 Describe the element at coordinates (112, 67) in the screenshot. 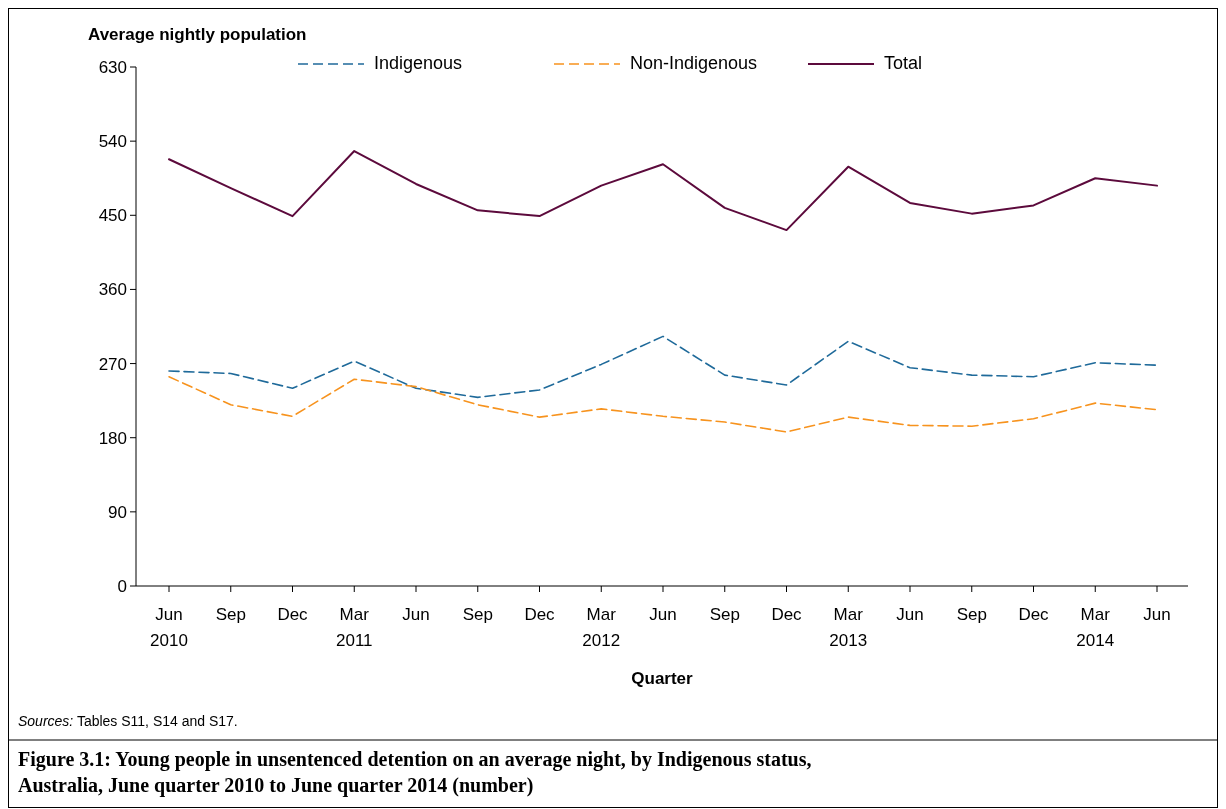

I see `y-tick-label: 630` at that location.